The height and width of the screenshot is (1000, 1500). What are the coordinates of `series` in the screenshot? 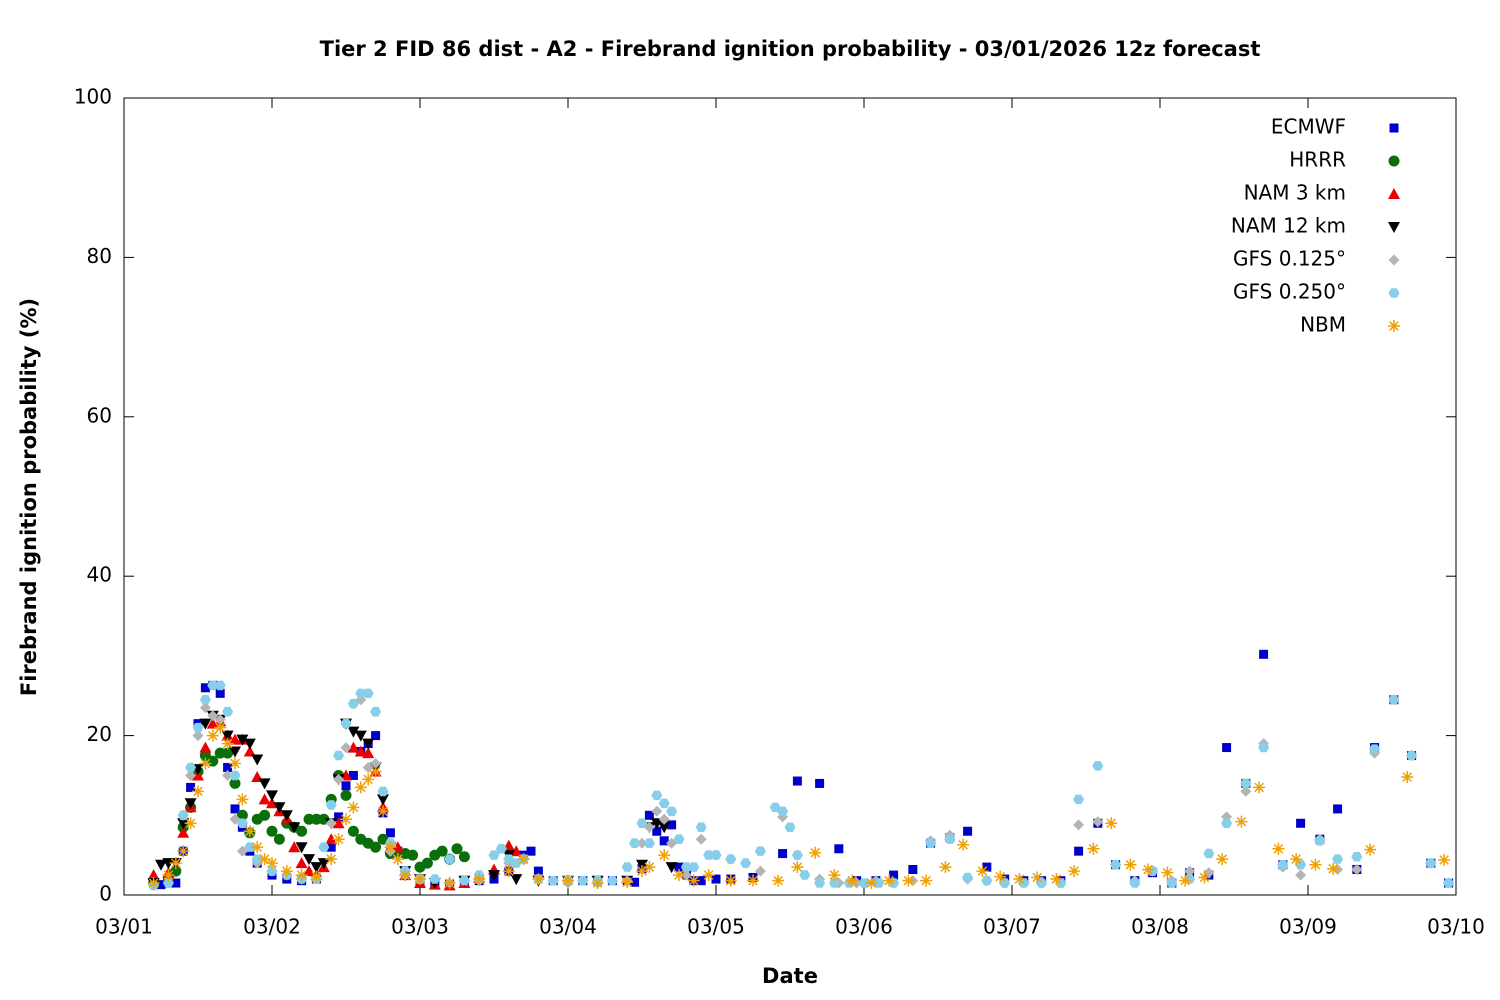 It's located at (412, 799).